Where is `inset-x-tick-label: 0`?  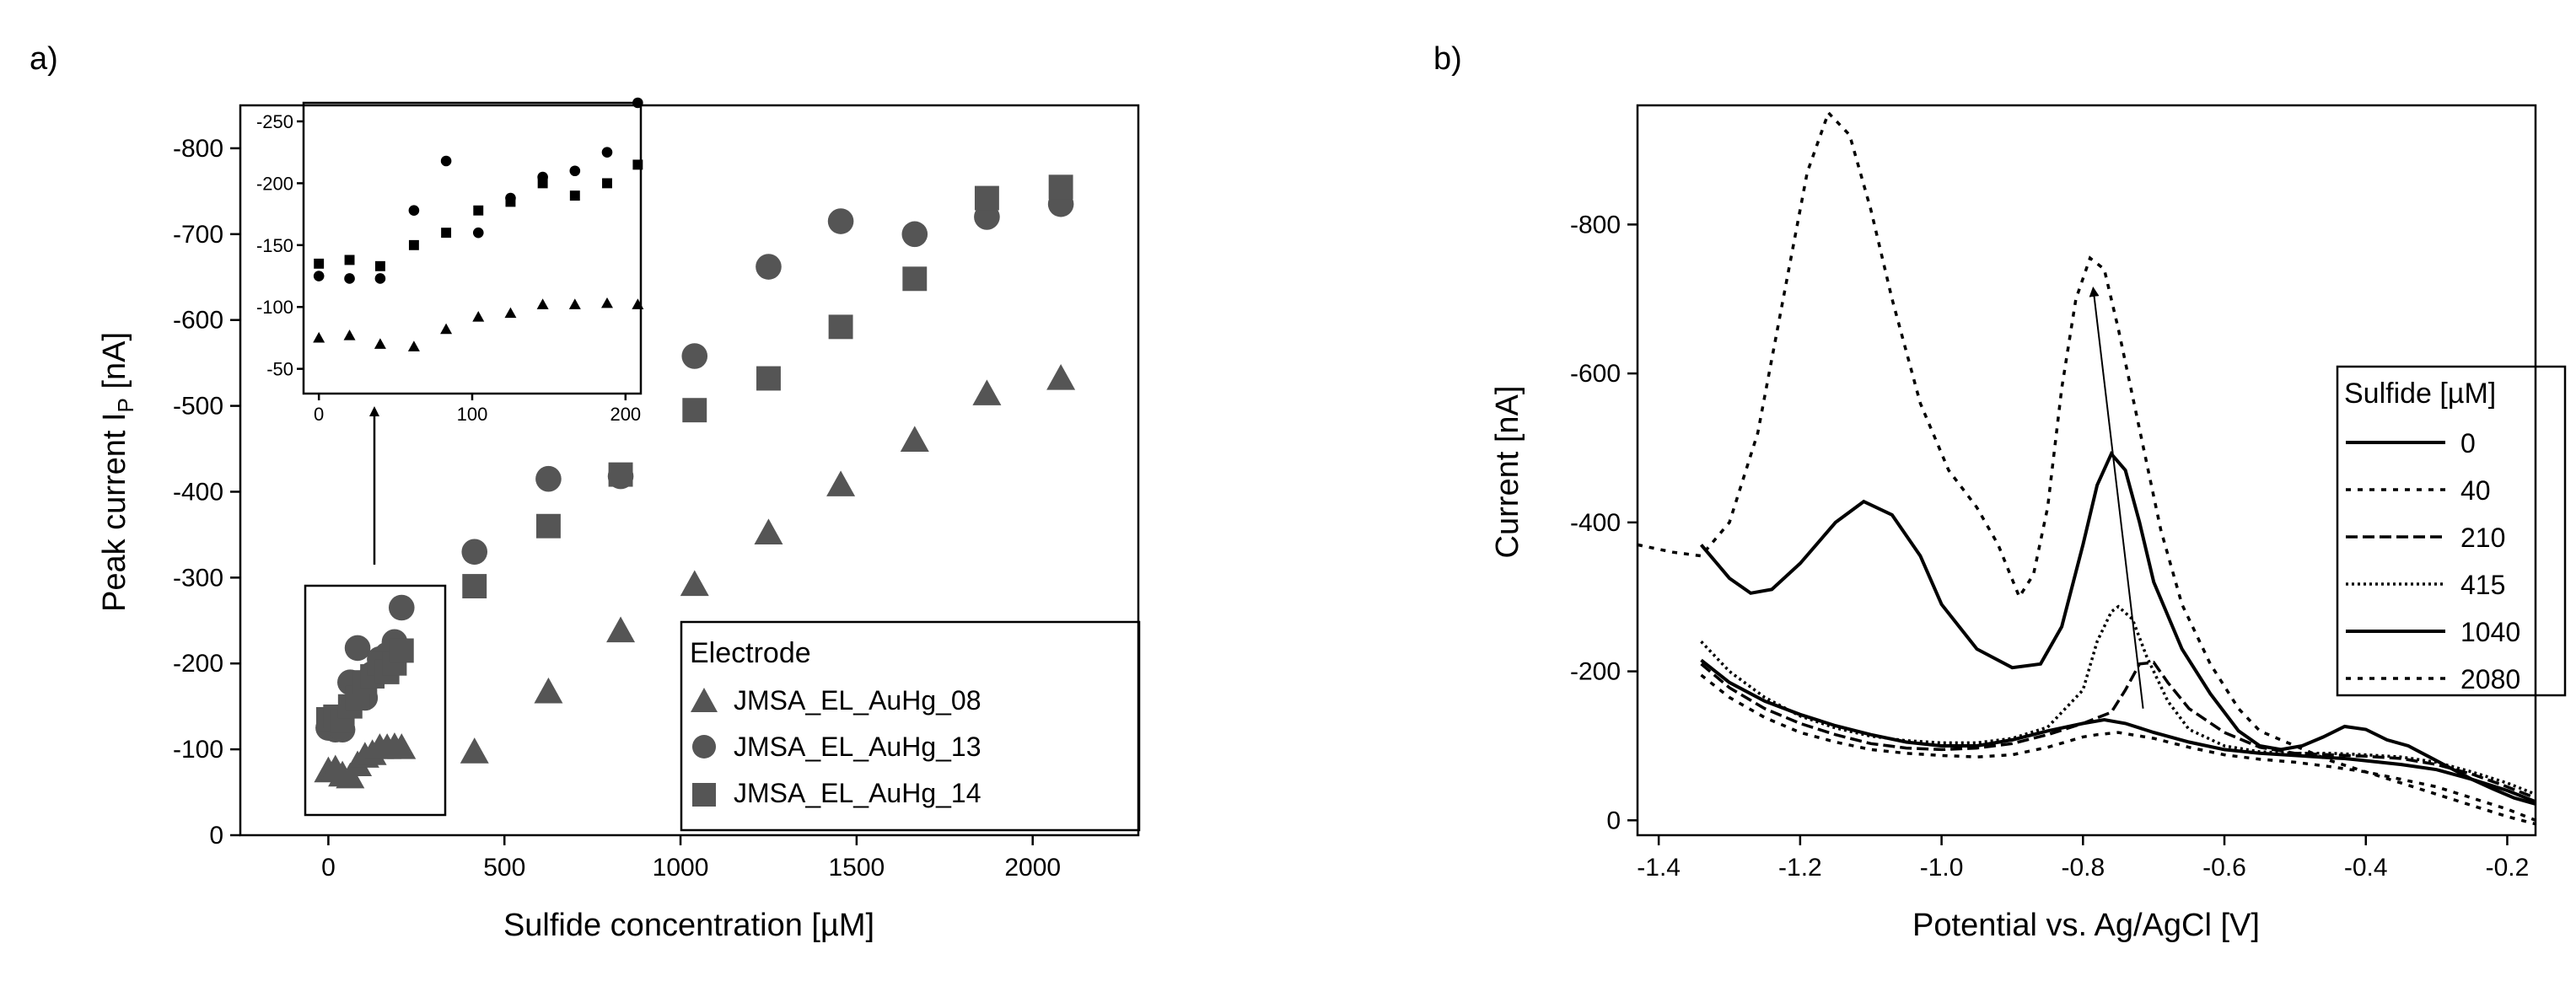
inset-x-tick-label: 0 is located at coordinates (319, 414).